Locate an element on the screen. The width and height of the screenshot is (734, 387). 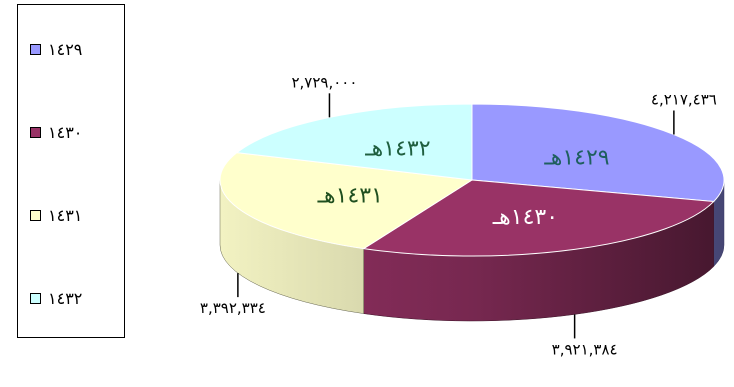
legend-item: ١٤٣١ is located at coordinates (56, 215).